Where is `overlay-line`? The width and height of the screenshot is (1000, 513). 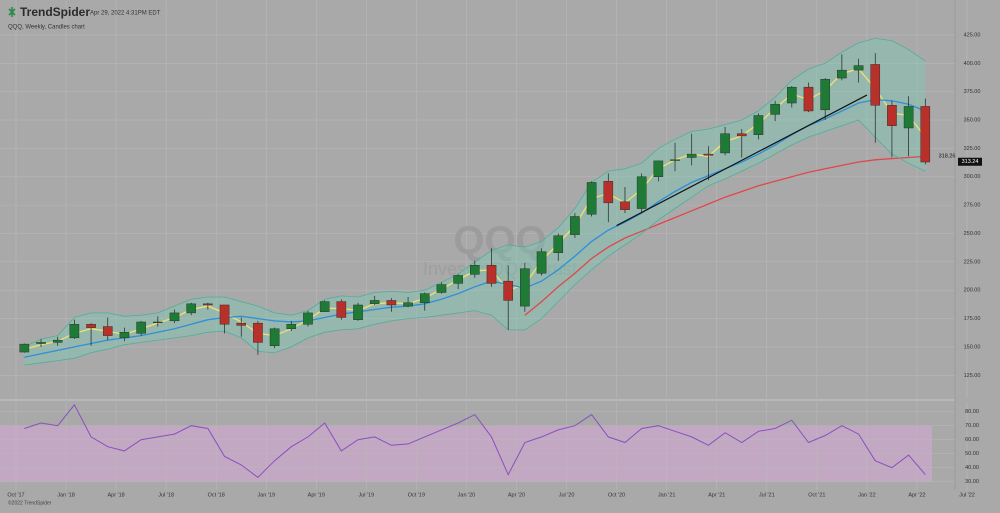
overlay-line is located at coordinates (725, 235).